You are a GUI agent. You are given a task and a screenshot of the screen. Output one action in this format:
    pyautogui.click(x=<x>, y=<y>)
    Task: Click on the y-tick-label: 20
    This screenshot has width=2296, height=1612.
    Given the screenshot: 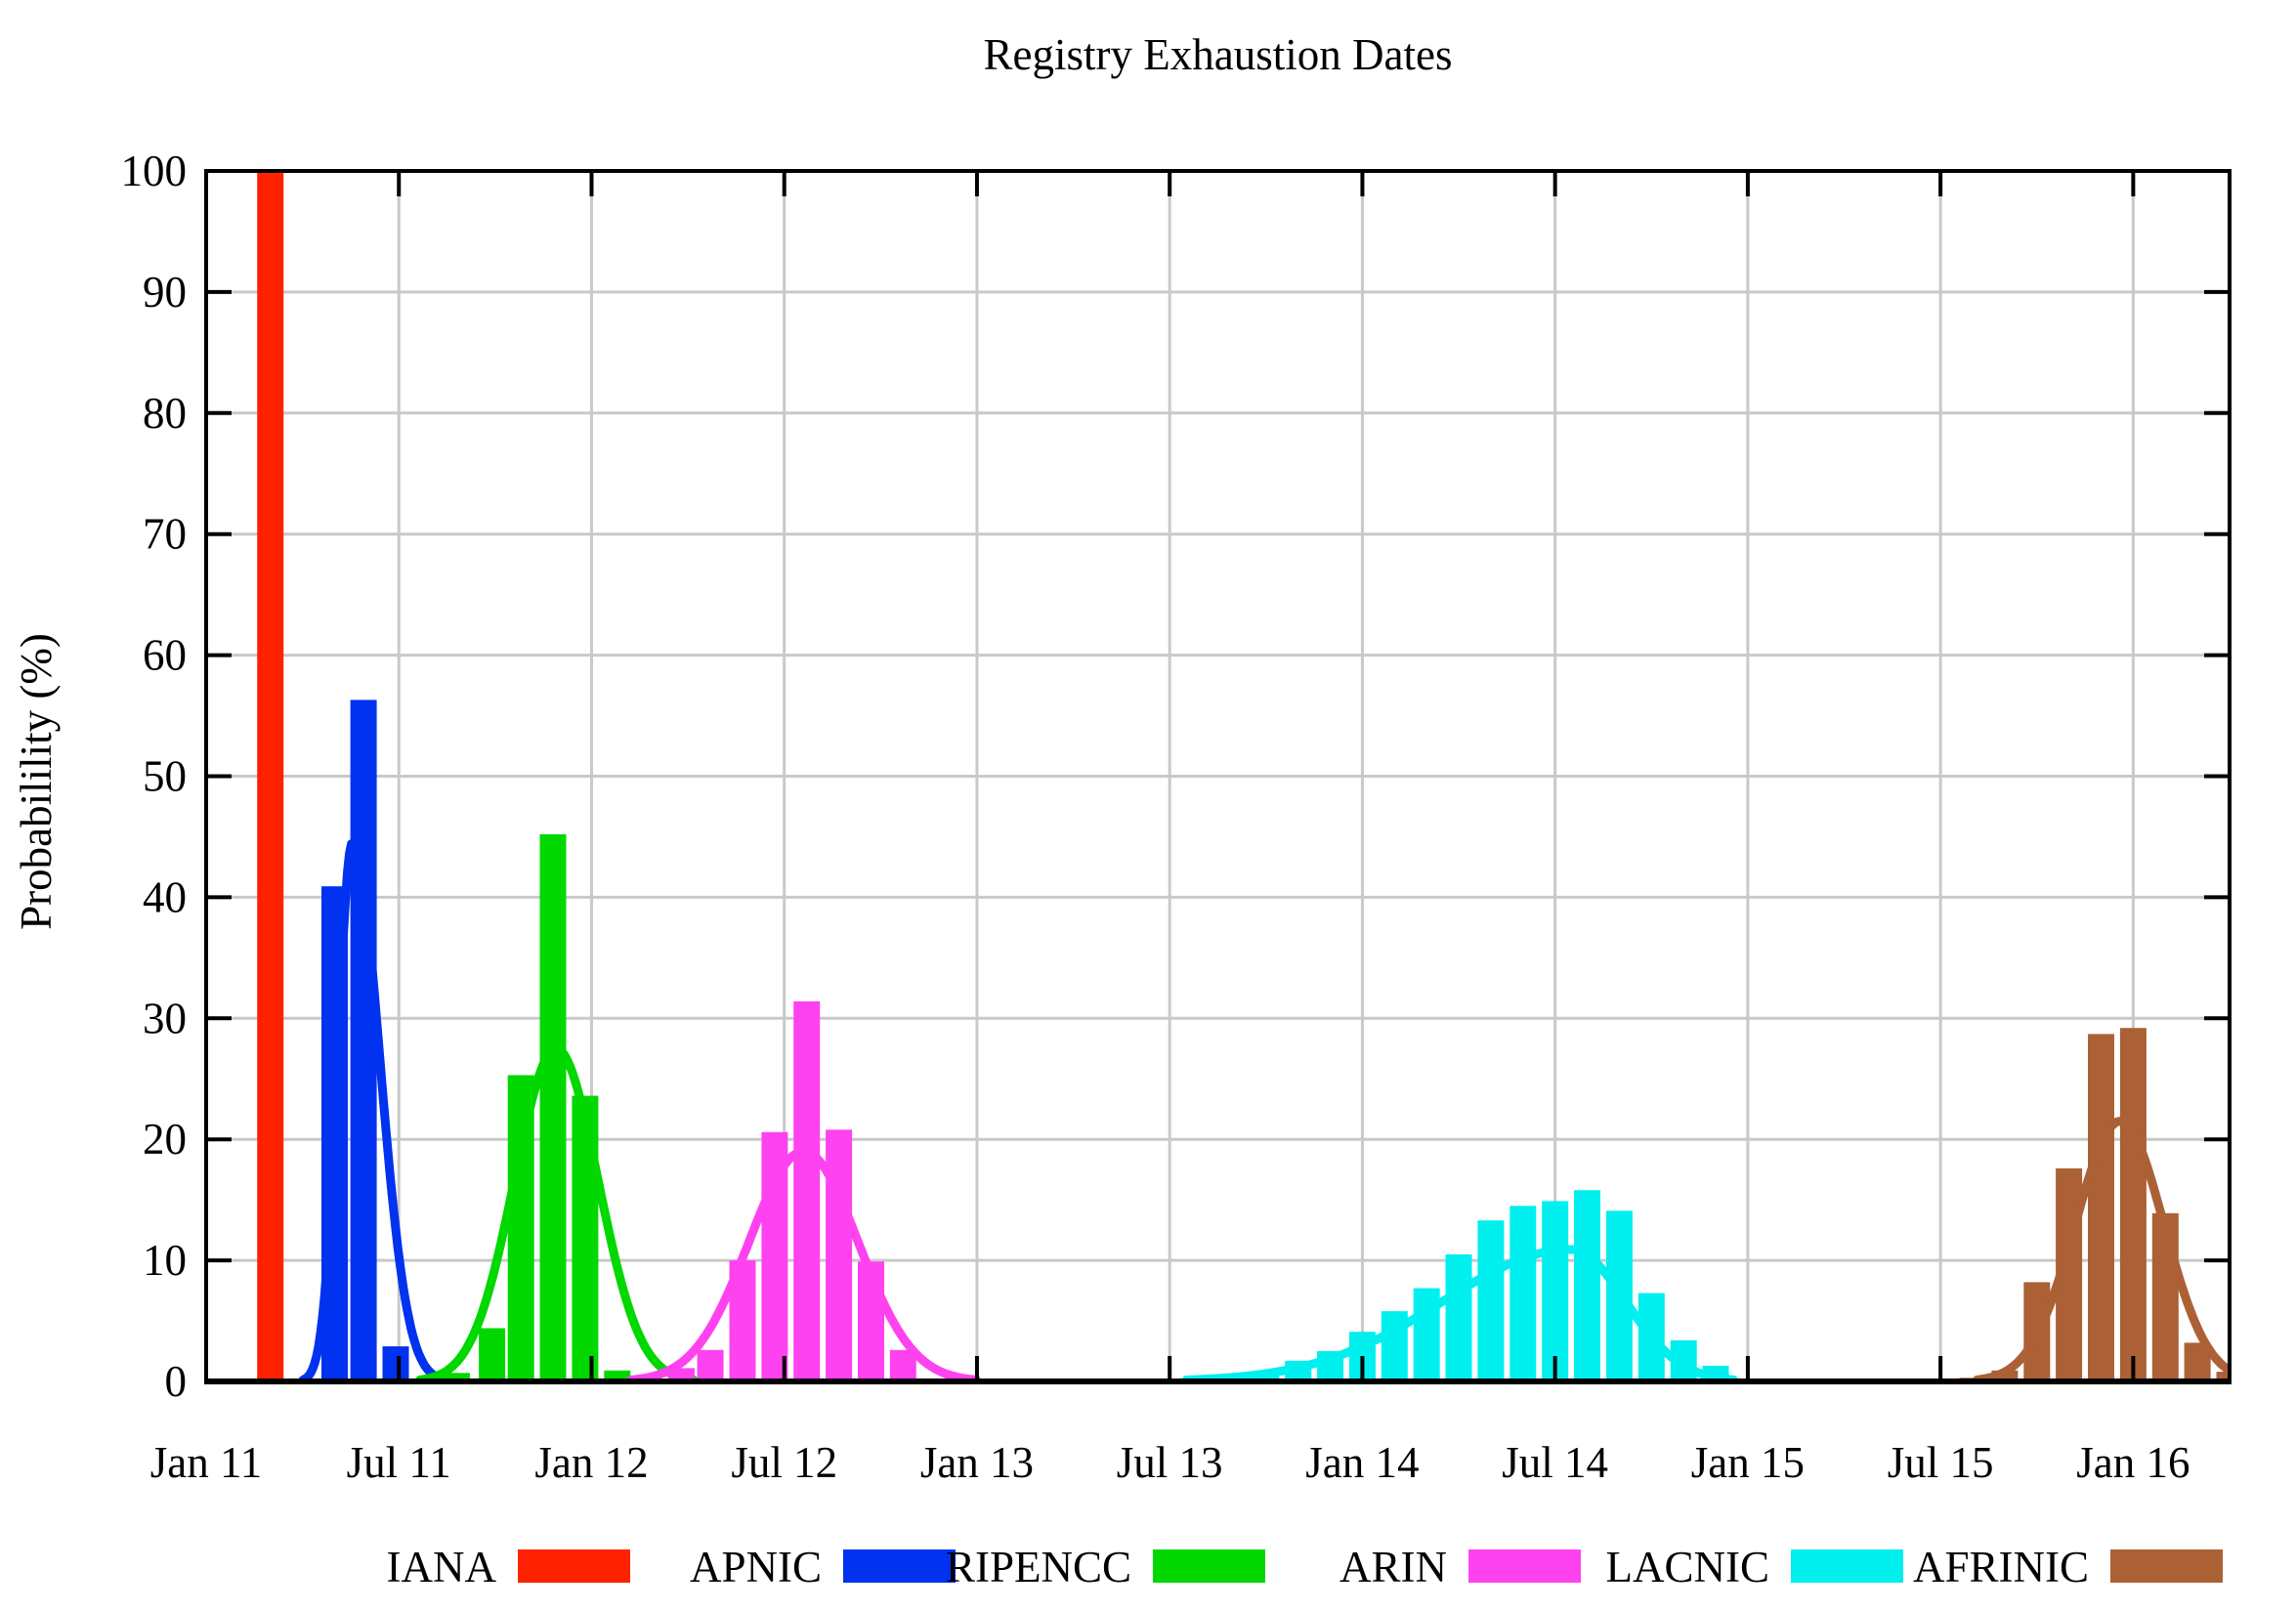 What is the action you would take?
    pyautogui.click(x=165, y=1139)
    